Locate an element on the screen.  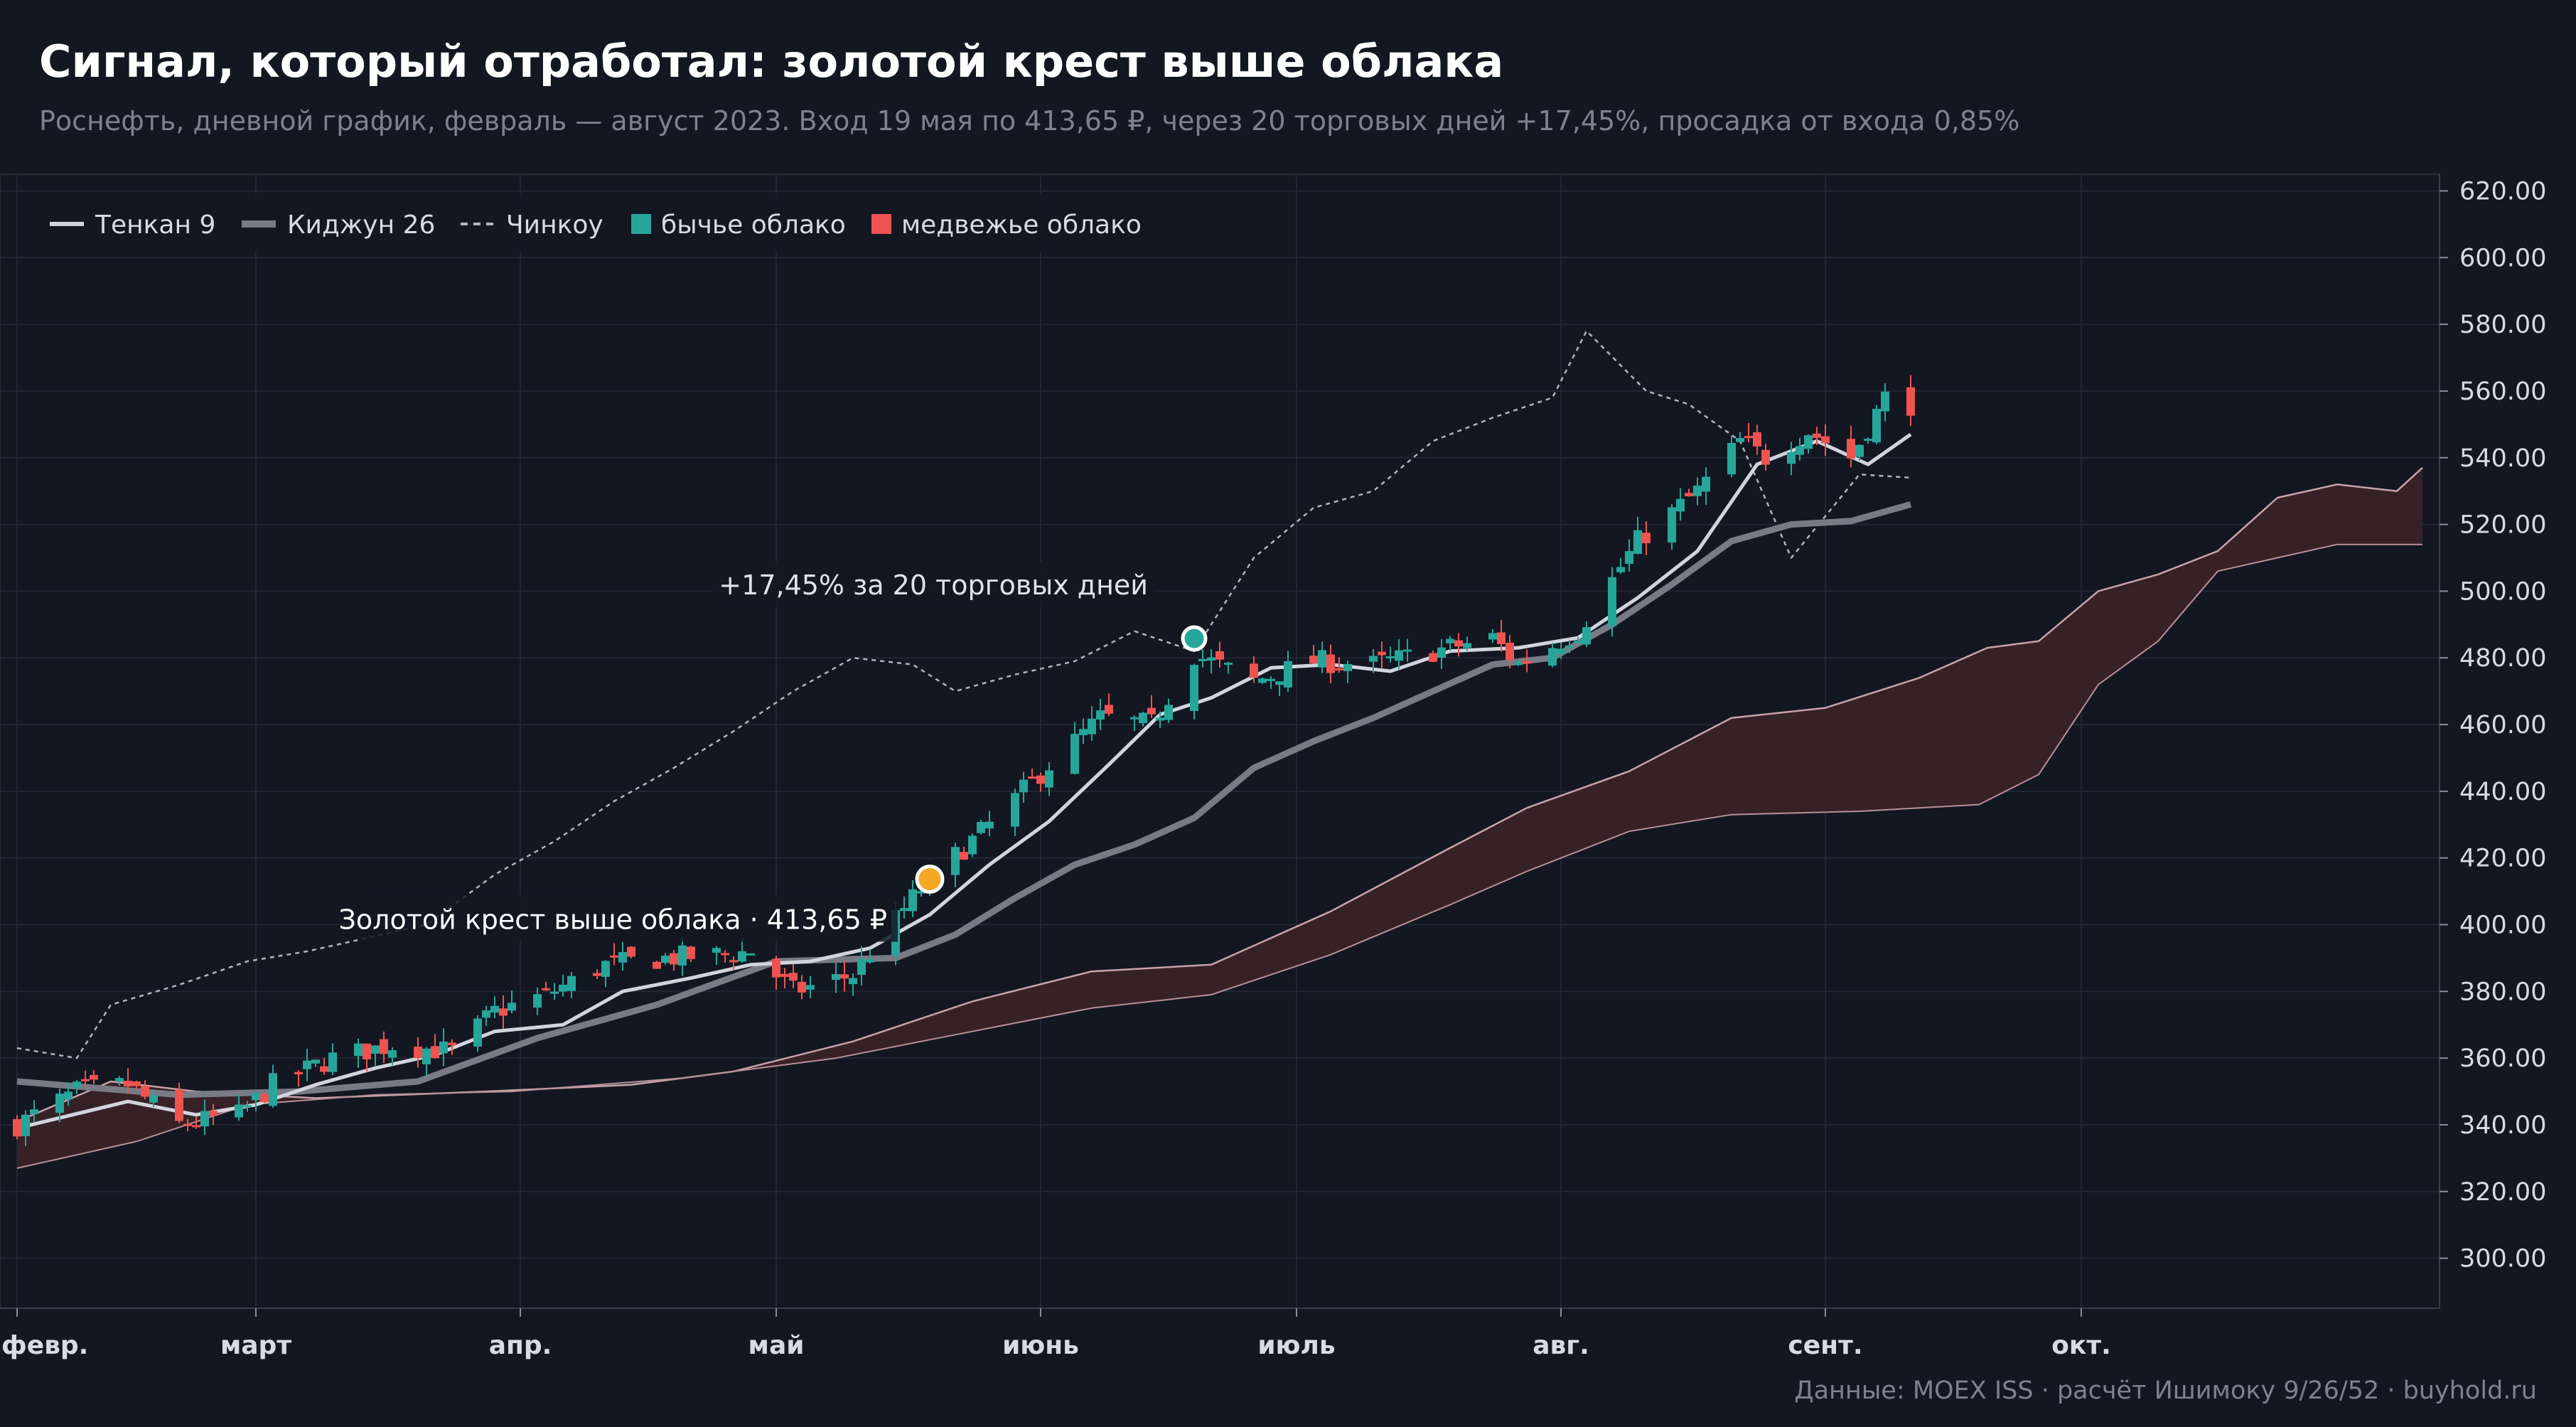
legend-label-bear_cloud: медвежье облако is located at coordinates (1021, 225).